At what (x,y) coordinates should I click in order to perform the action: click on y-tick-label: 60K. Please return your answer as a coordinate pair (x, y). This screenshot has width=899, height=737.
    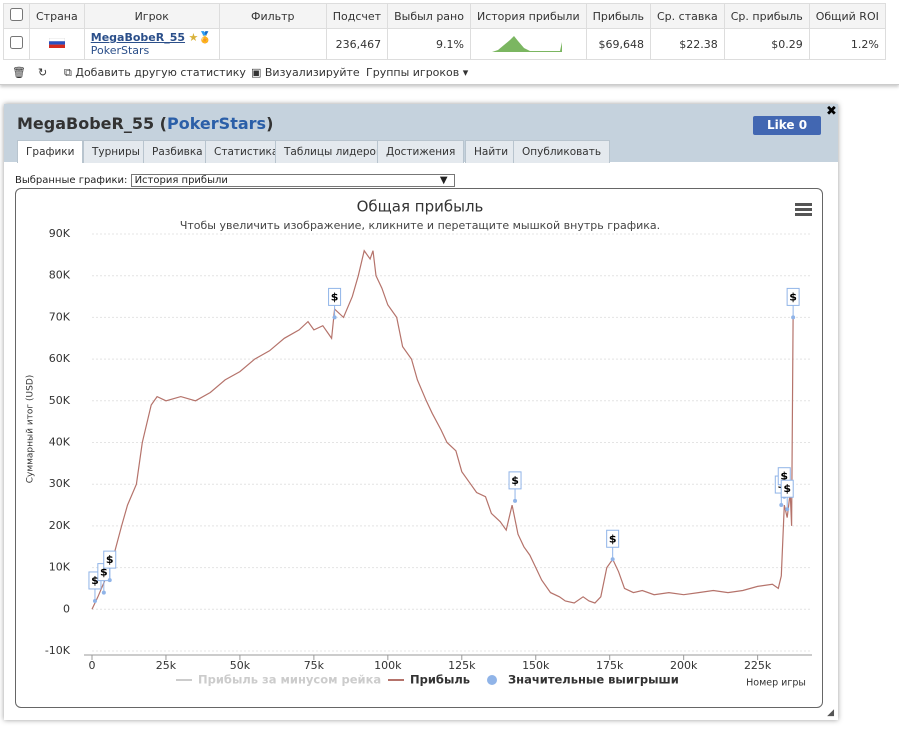
    Looking at the image, I should click on (60, 358).